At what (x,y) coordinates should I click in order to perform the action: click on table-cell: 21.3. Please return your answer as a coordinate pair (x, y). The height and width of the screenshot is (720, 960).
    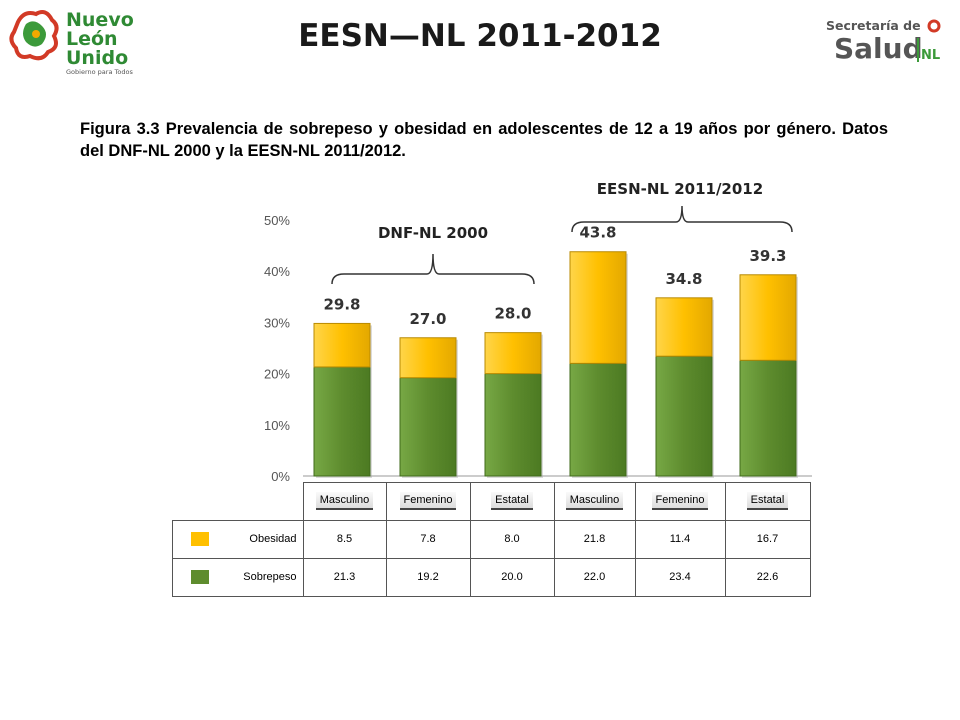
    Looking at the image, I should click on (344, 577).